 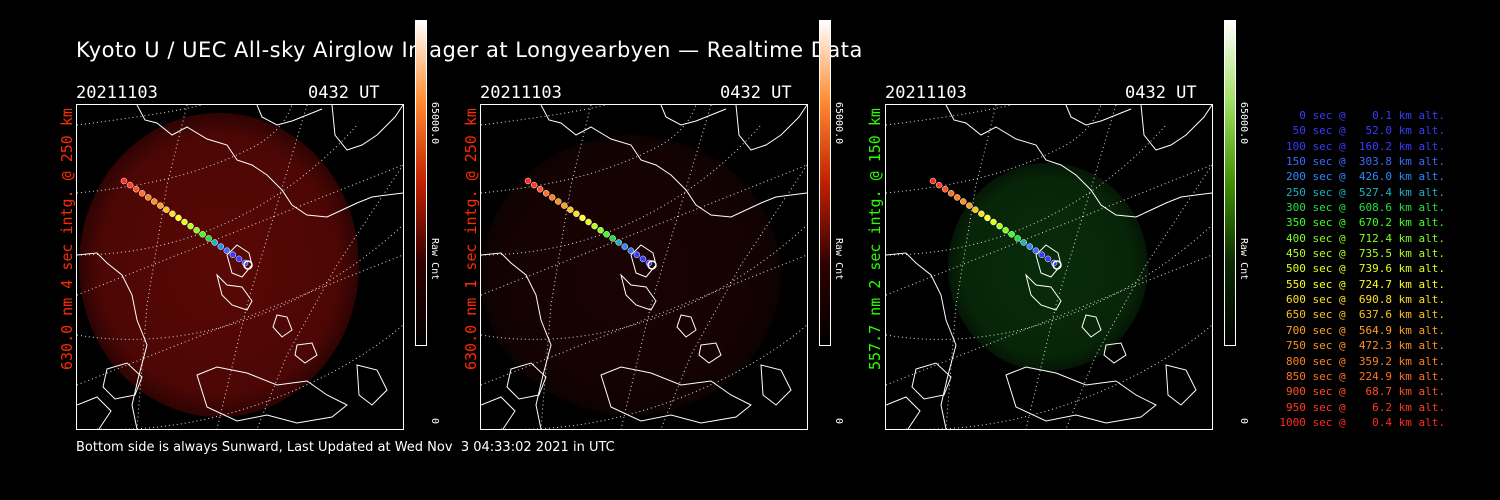 What do you see at coordinates (471, 239) in the screenshot?
I see `panel-ylabel: 630.0 nm 1 sec intg. @ 250 km` at bounding box center [471, 239].